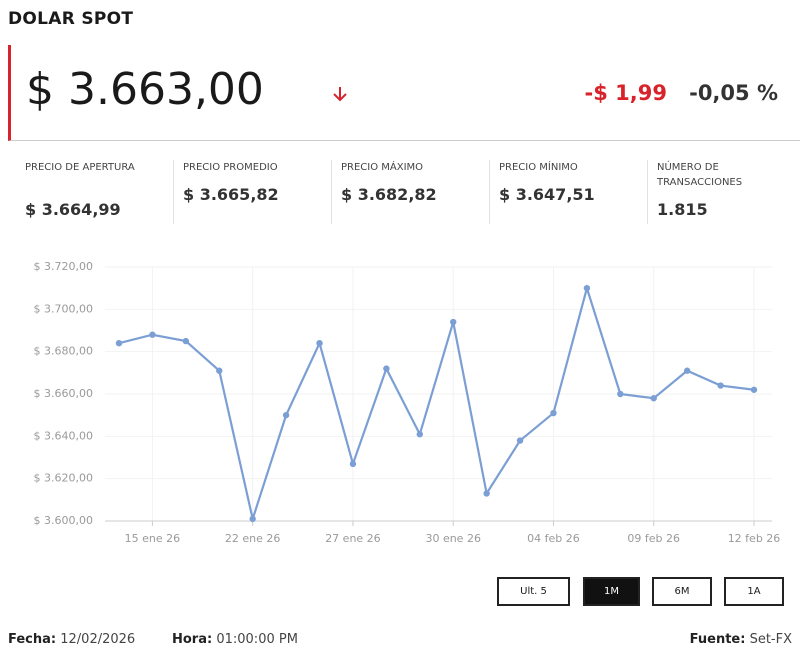 This screenshot has height=666, width=800. I want to click on y-tick-label: $ 3.720,00, so click(63, 266).